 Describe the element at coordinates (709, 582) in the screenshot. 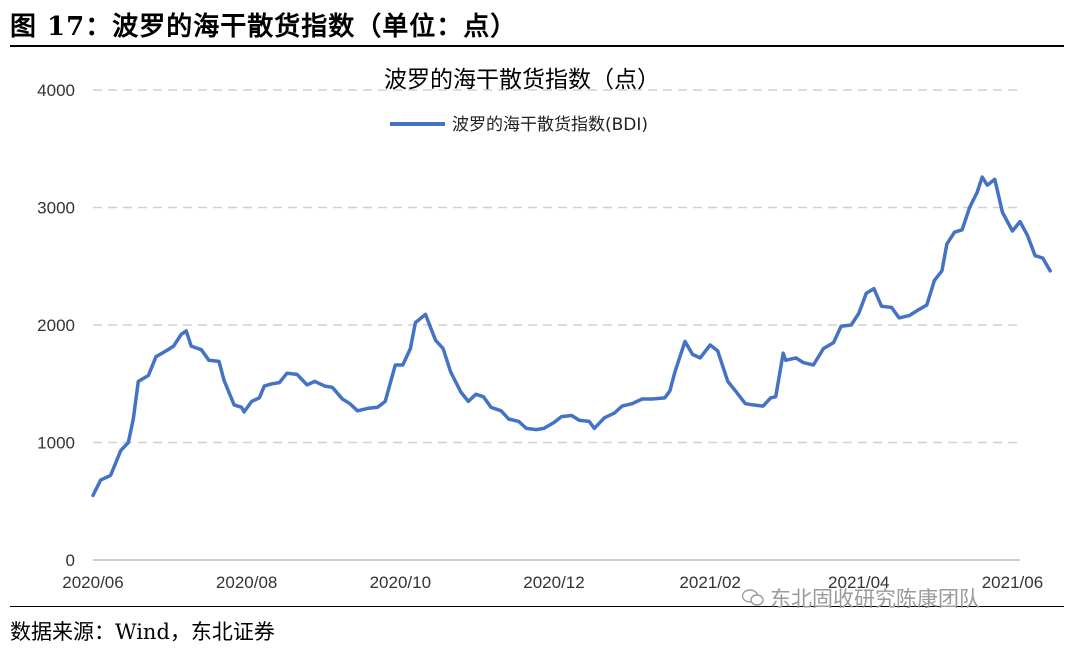

I see `x-tick-label: 2021/02` at that location.